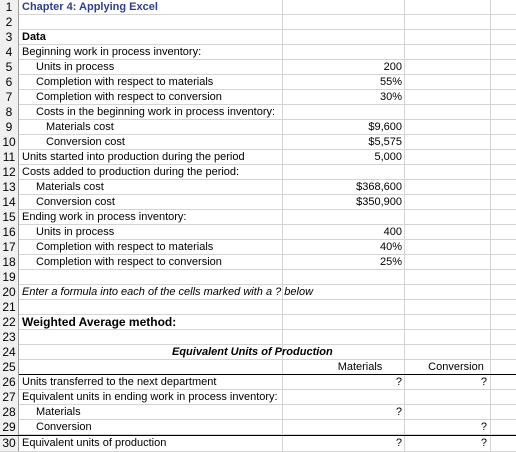 Image resolution: width=516 pixels, height=452 pixels. Describe the element at coordinates (75, 232) in the screenshot. I see `ewip-units-label: Units in process` at that location.